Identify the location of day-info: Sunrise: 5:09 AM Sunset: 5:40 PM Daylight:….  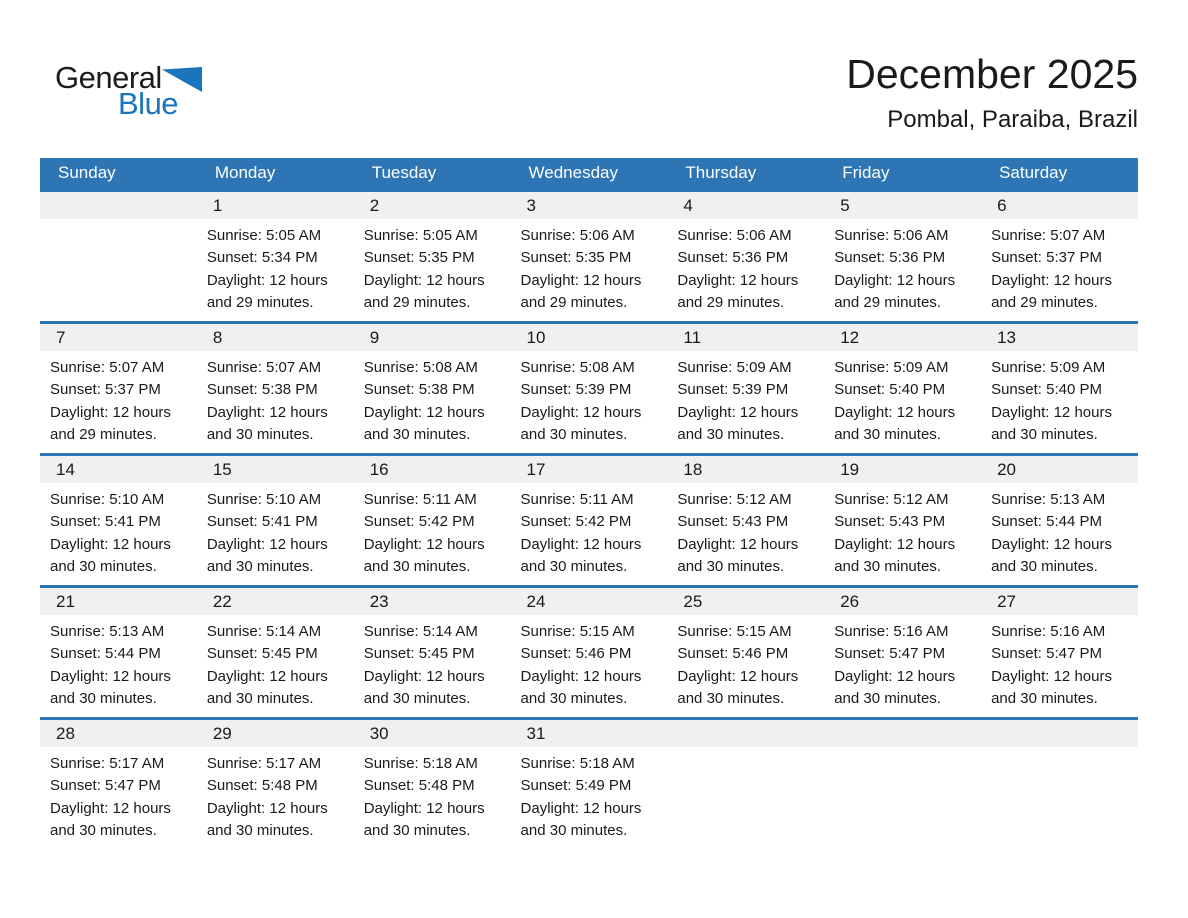
(1059, 399).